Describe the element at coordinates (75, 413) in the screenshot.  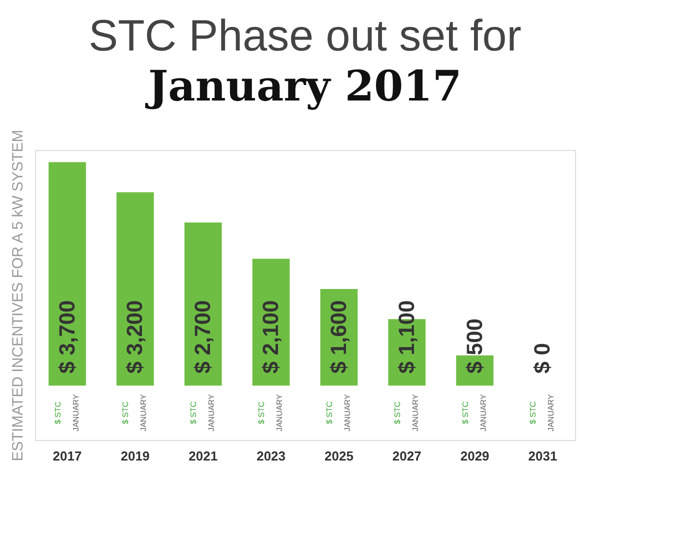
I see `annotation: JANUARY` at that location.